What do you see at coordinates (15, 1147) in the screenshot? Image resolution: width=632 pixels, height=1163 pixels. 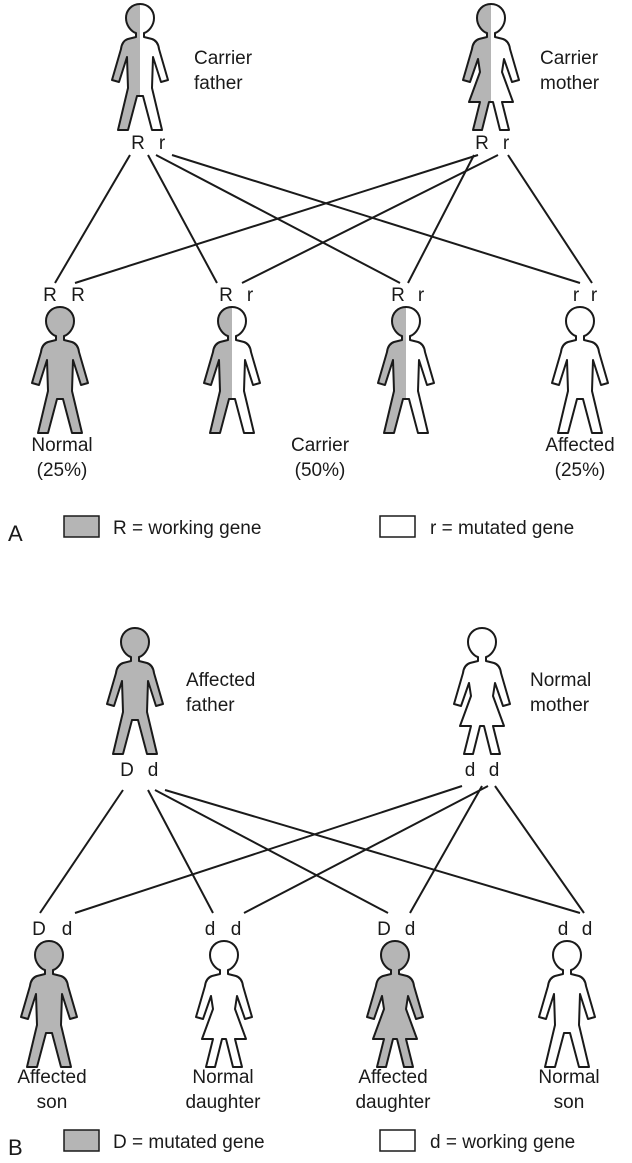 I see `panel-b-letter: B` at bounding box center [15, 1147].